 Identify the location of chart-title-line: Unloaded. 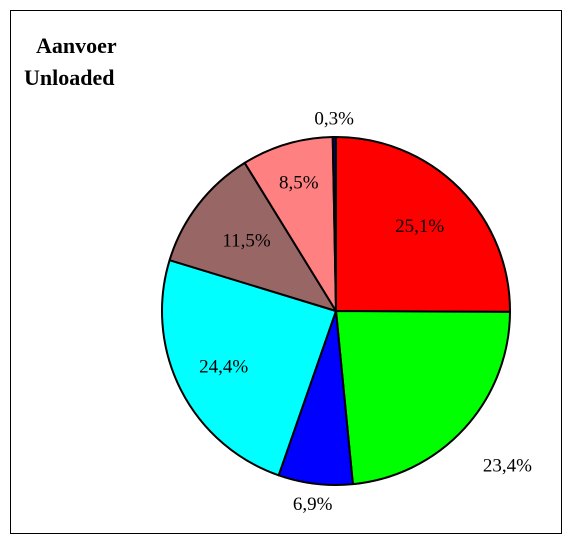
(69, 77).